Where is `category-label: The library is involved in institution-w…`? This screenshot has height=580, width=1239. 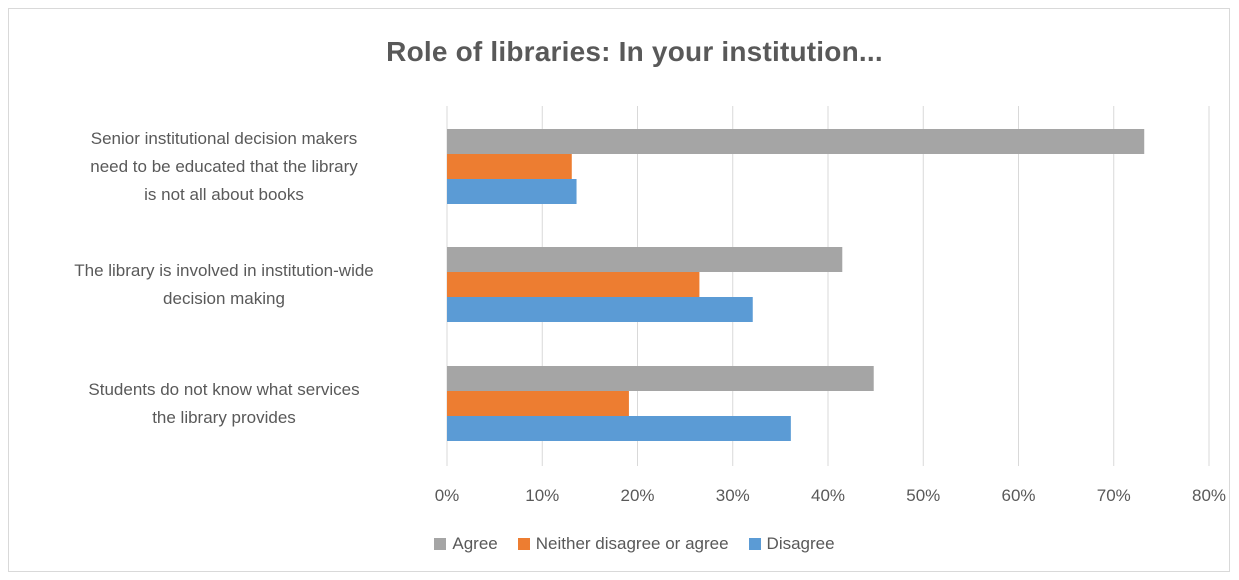
category-label: The library is involved in institution-w… is located at coordinates (224, 285).